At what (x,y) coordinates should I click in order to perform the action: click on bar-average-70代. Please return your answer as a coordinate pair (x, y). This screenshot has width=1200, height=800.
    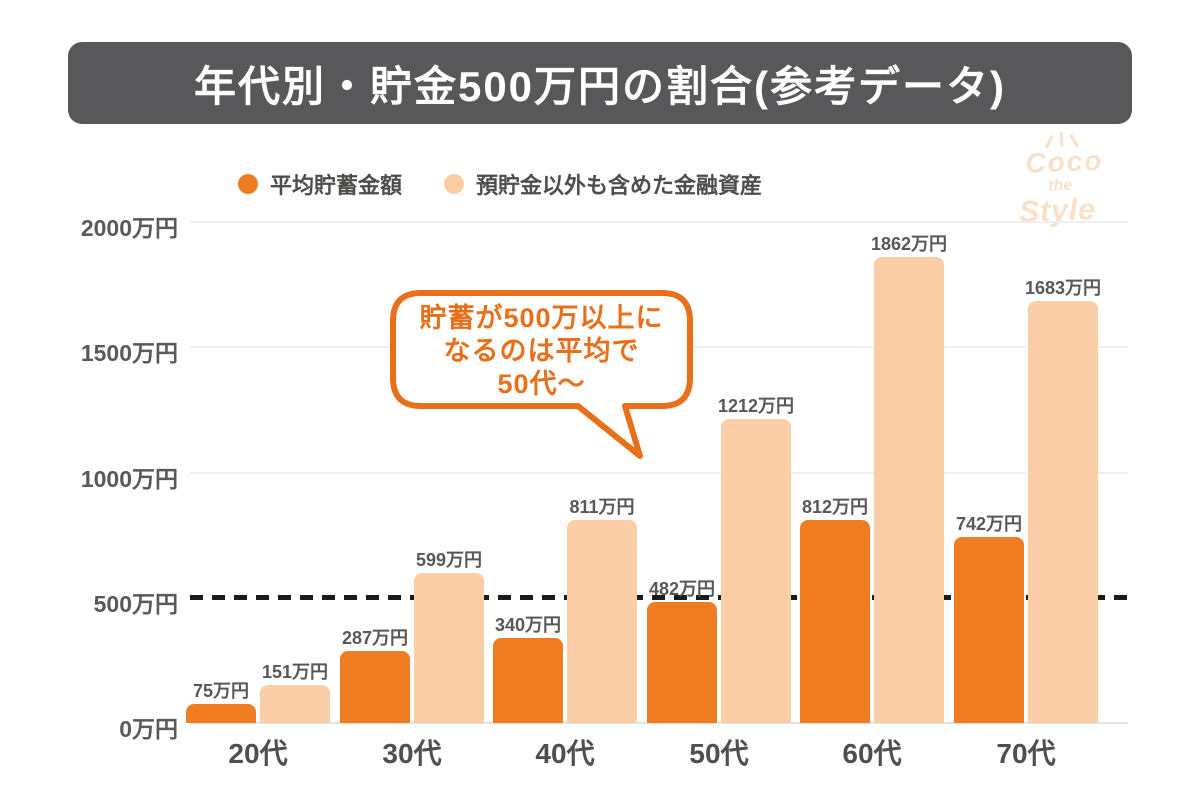
    Looking at the image, I should click on (989, 630).